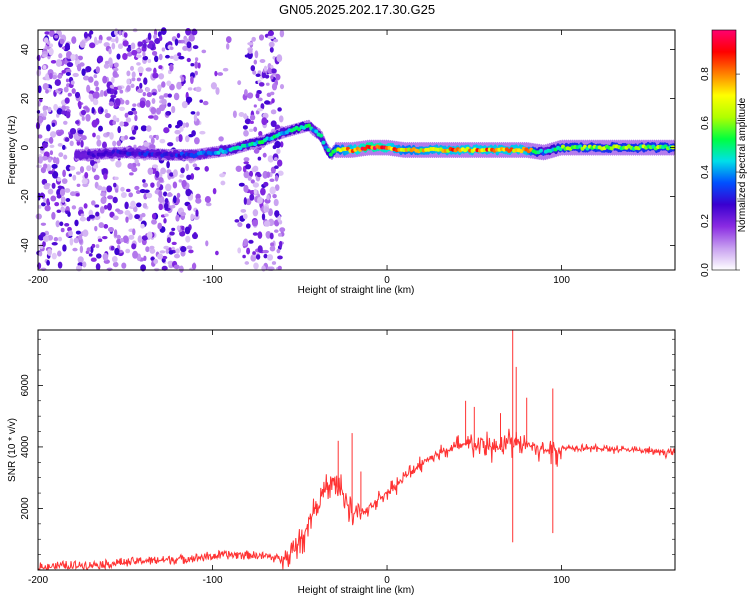 The width and height of the screenshot is (750, 600). Describe the element at coordinates (705, 123) in the screenshot. I see `colorbar-tick-label: 0.6` at that location.